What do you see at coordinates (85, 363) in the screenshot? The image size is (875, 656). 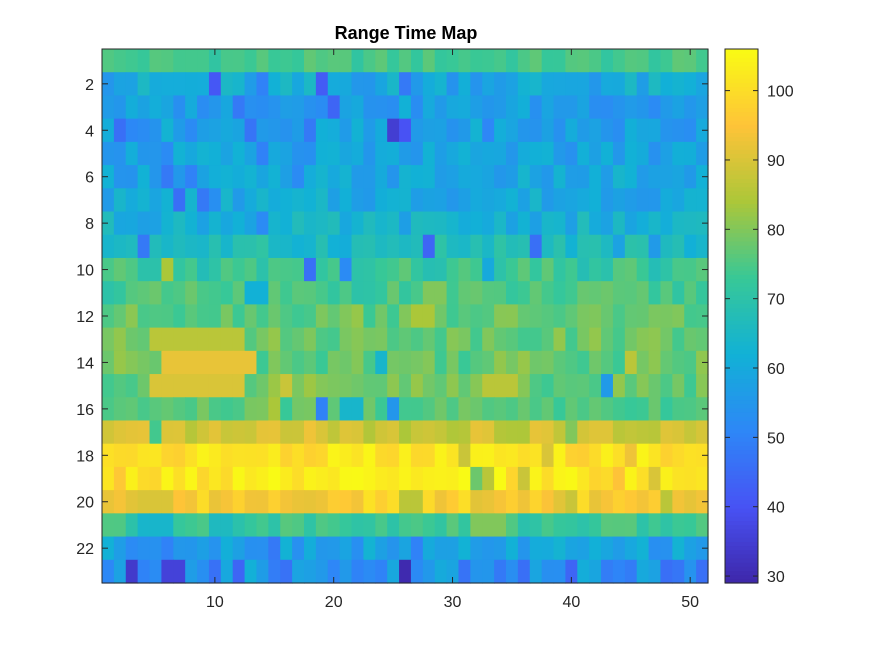 I see `y-tick-label: 14` at bounding box center [85, 363].